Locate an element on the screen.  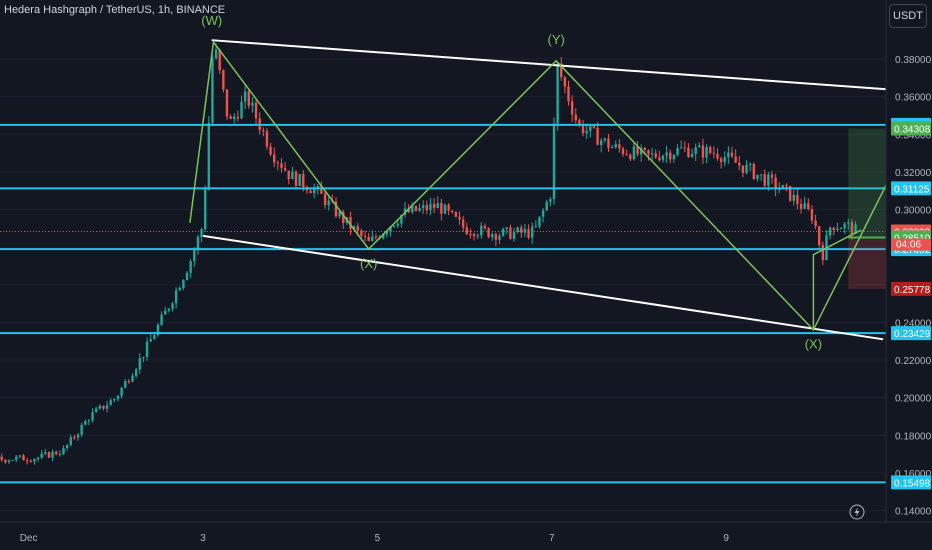
level-badge: 0.15498 is located at coordinates (912, 483).